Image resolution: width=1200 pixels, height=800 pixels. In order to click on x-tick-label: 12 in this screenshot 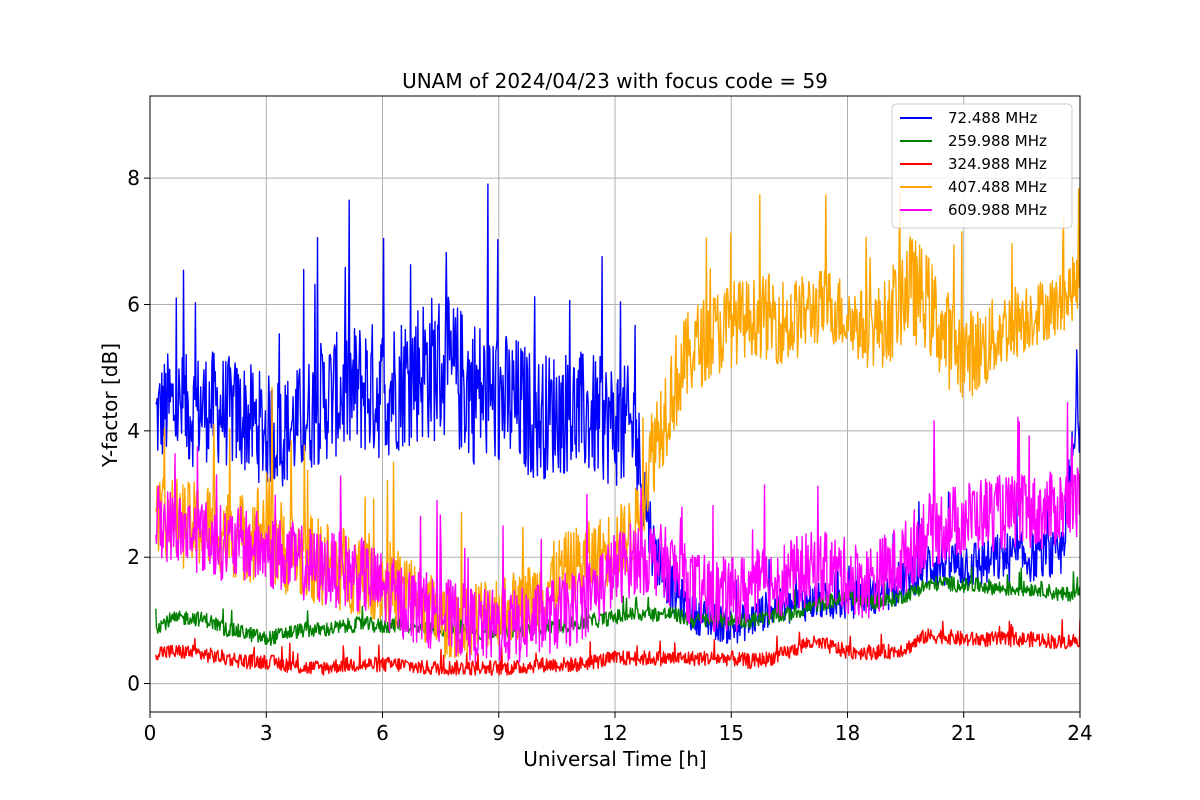, I will do `click(614, 733)`.